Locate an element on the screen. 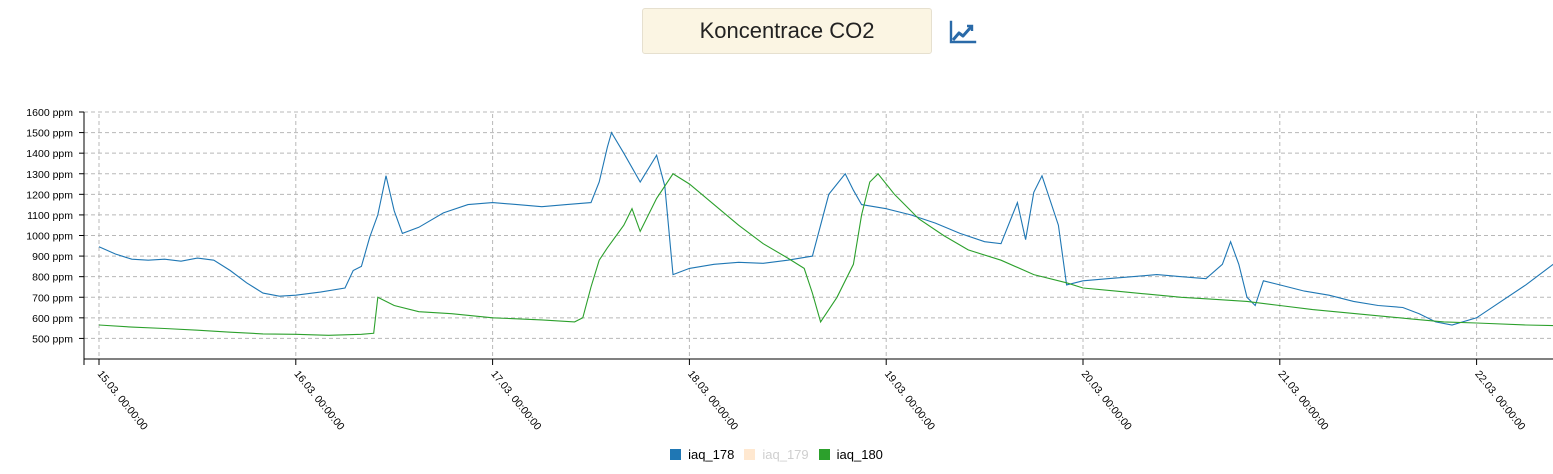 Image resolution: width=1553 pixels, height=474 pixels. legend-item-iaq_180: iaq_180 is located at coordinates (850, 454).